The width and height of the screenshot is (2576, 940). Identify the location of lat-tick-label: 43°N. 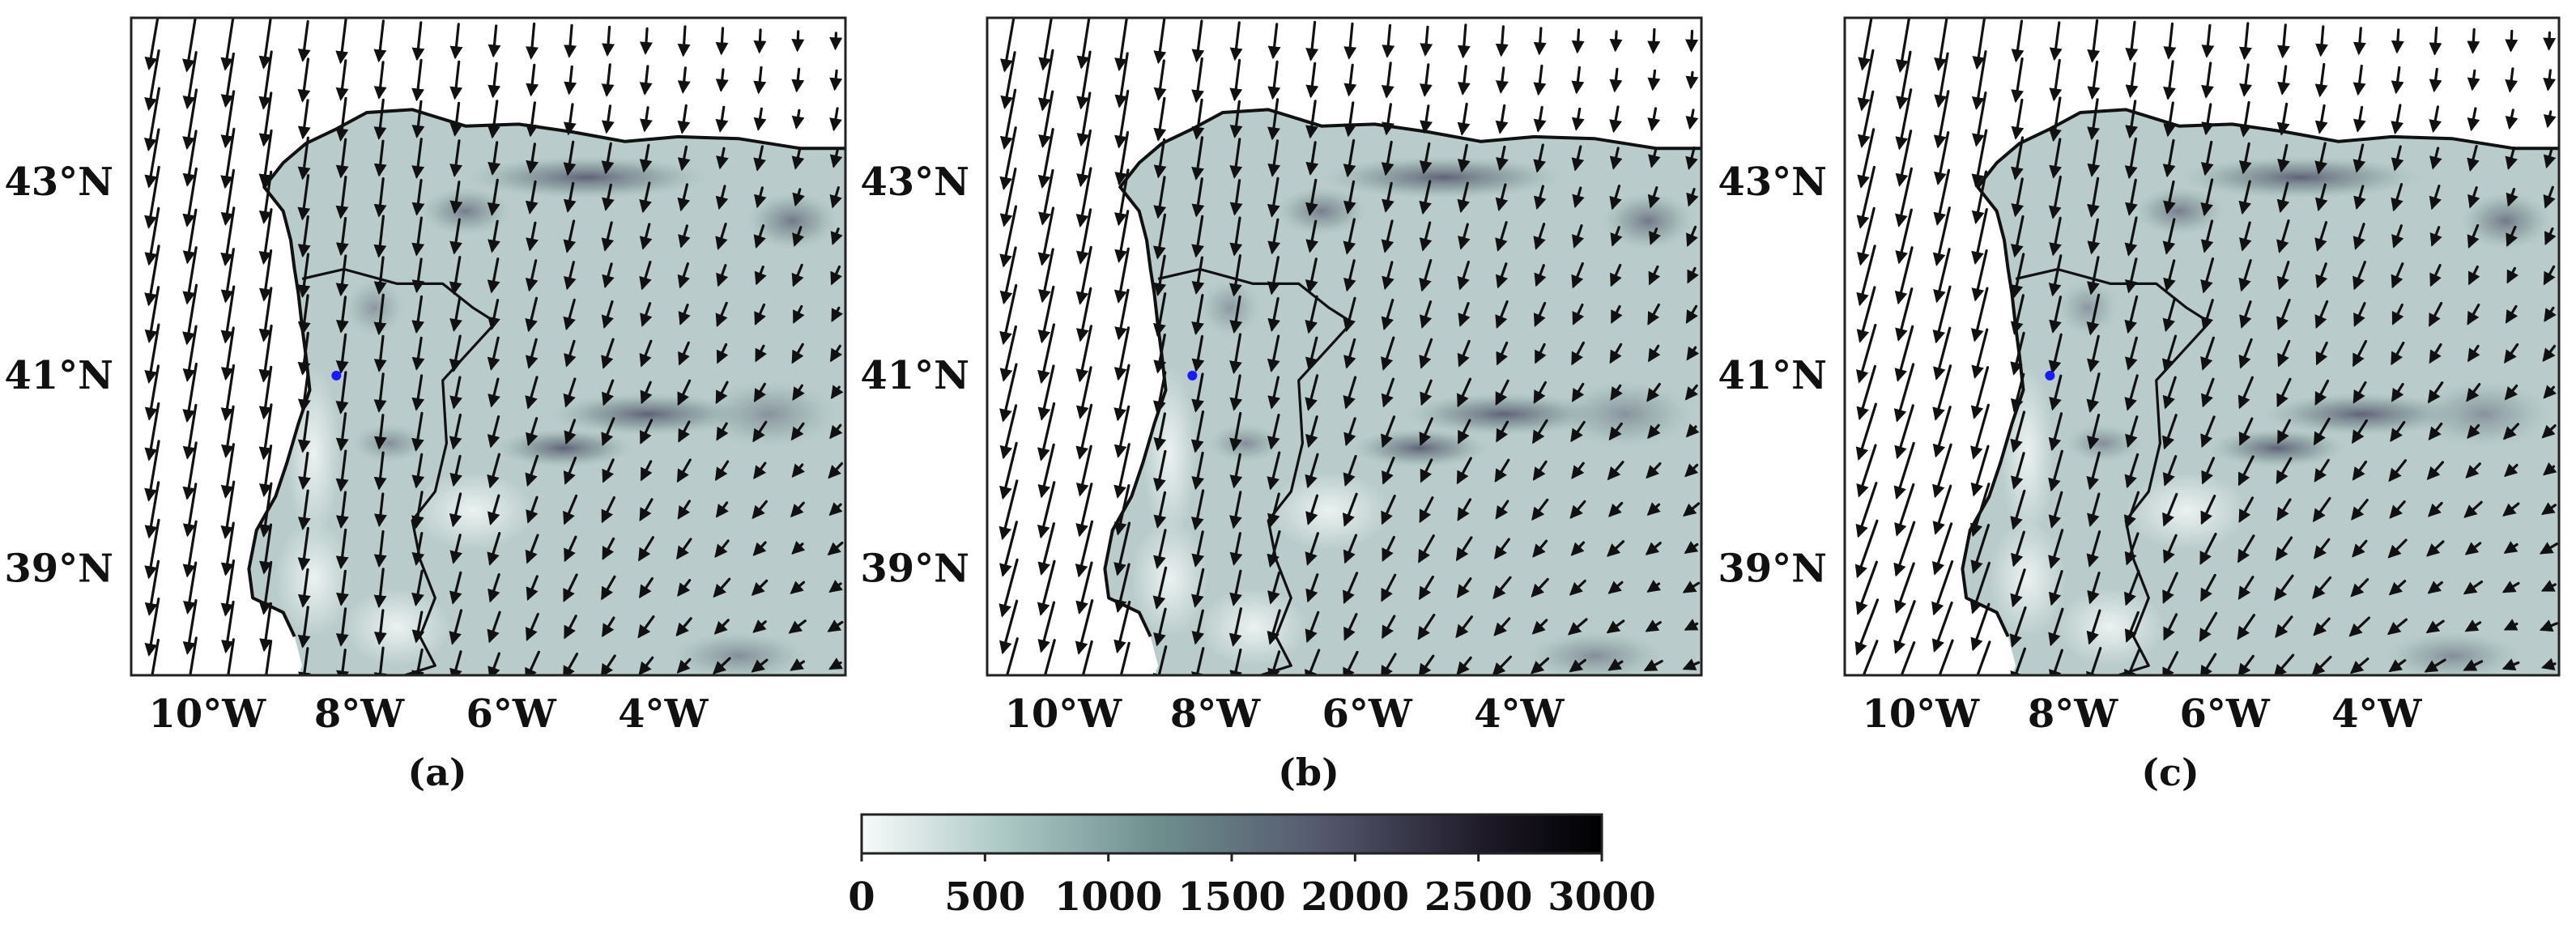
(914, 182).